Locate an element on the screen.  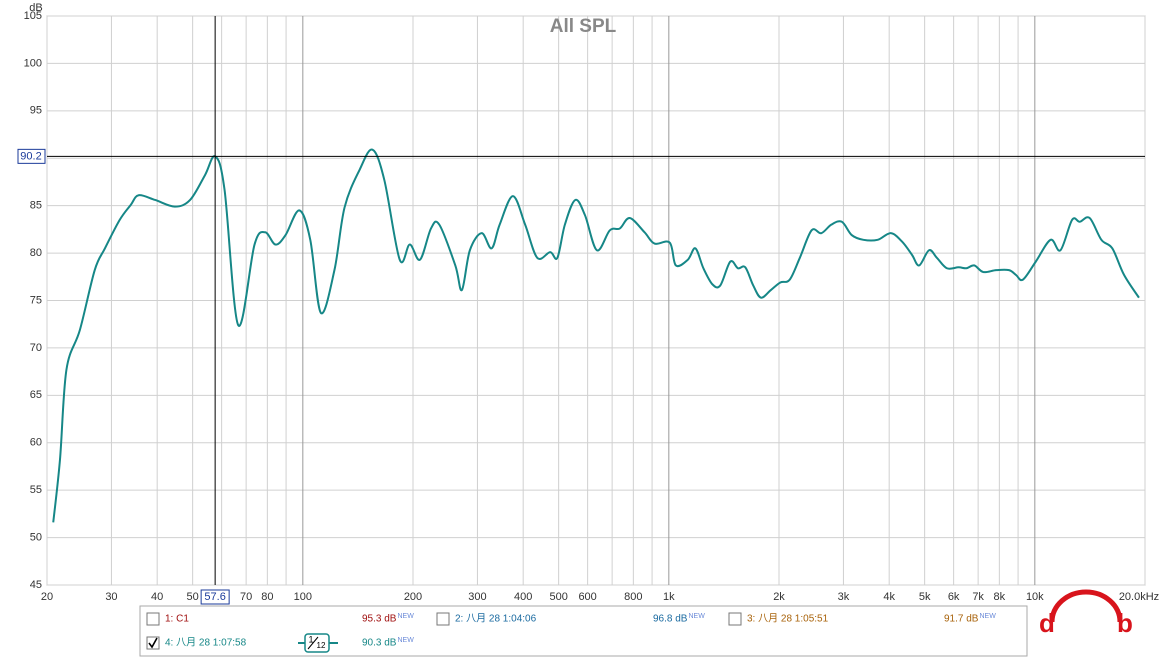
y-unit: dB is located at coordinates (35, 8).